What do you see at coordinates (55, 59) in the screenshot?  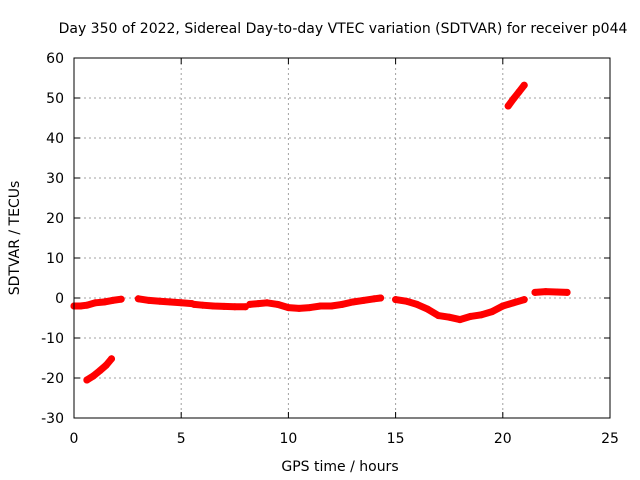 I see `y-tick-label: 60` at bounding box center [55, 59].